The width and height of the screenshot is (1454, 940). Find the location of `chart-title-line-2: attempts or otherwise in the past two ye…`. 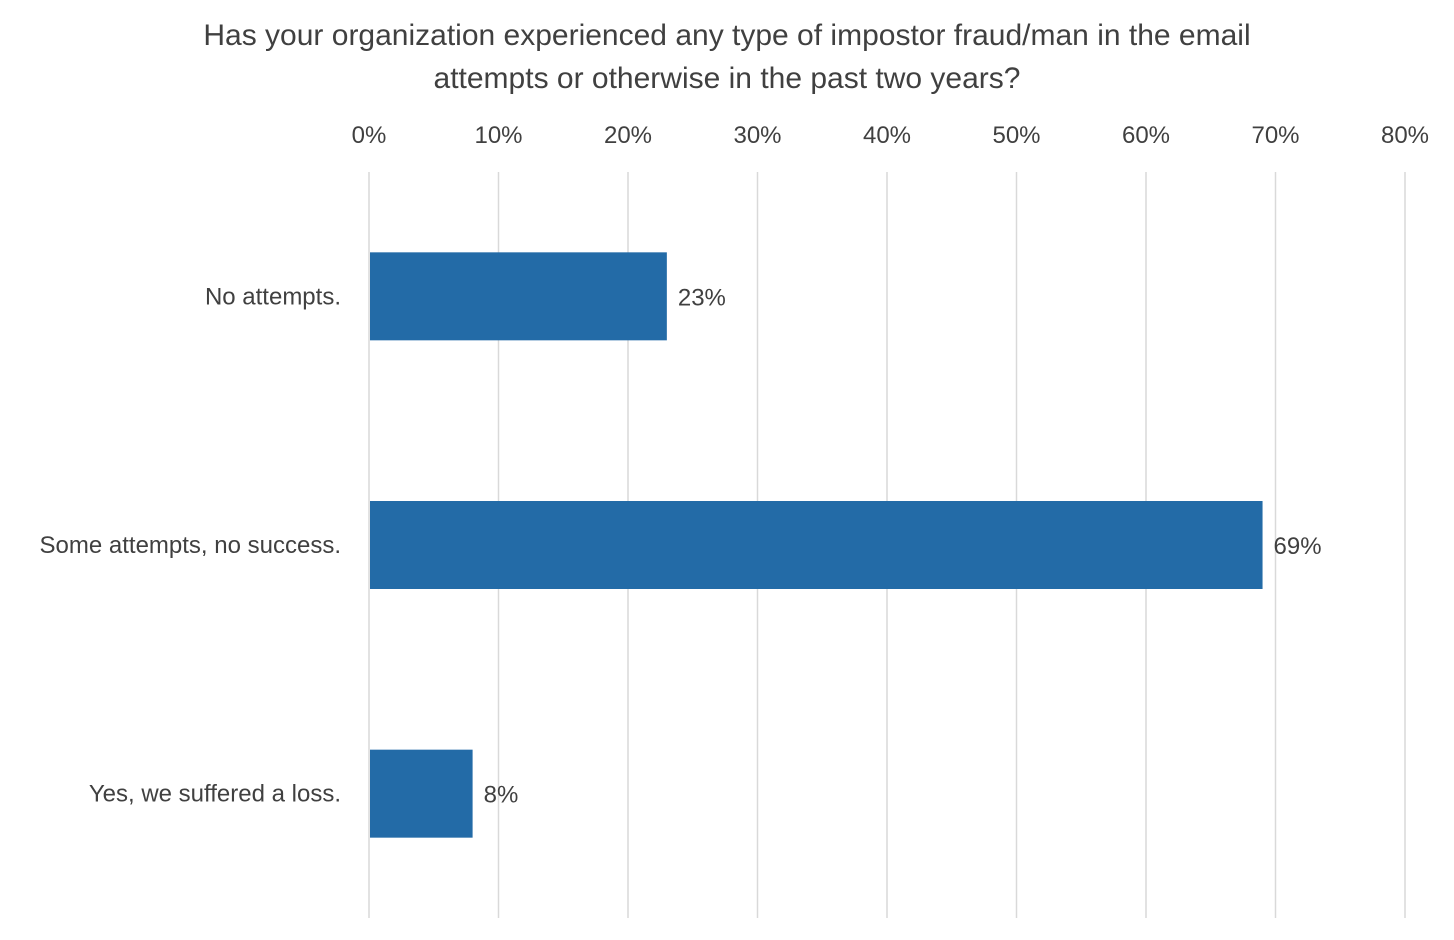

chart-title-line-2: attempts or otherwise in the past two ye… is located at coordinates (727, 78).